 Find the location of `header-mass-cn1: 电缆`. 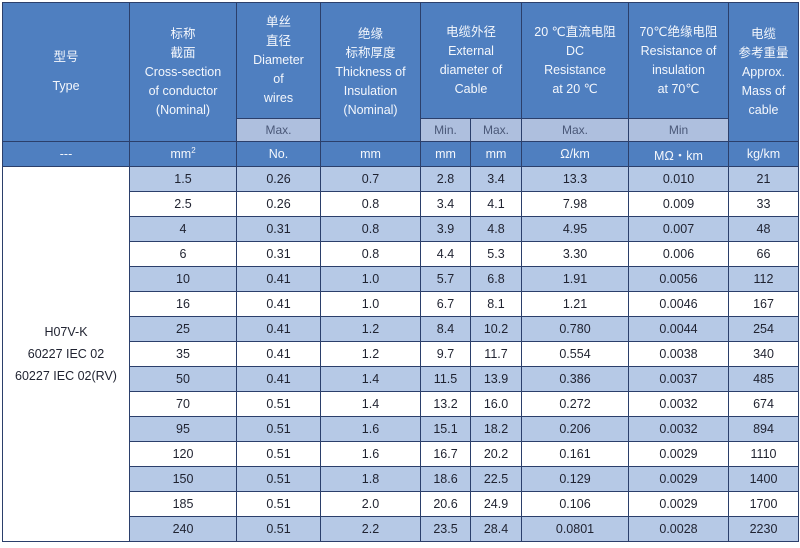

header-mass-cn1: 电缆 is located at coordinates (763, 33).